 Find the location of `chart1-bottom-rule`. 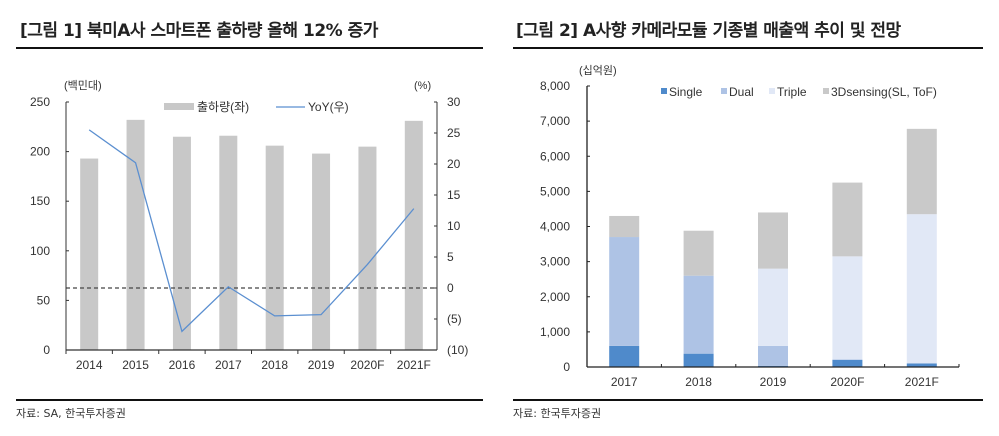

chart1-bottom-rule is located at coordinates (249, 400).